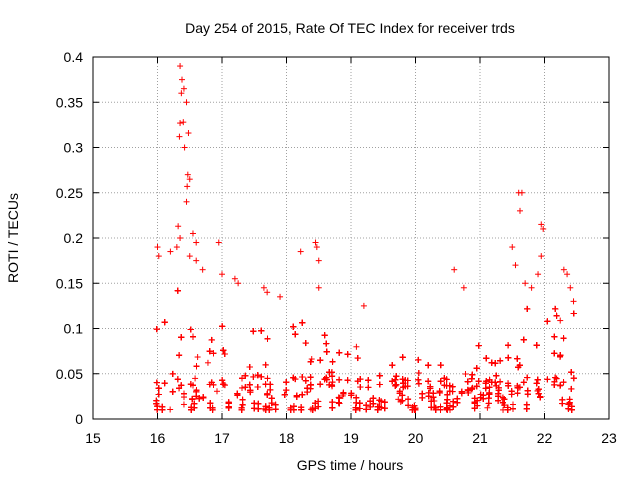 Image resolution: width=640 pixels, height=480 pixels. I want to click on x-tick-label: 17, so click(222, 438).